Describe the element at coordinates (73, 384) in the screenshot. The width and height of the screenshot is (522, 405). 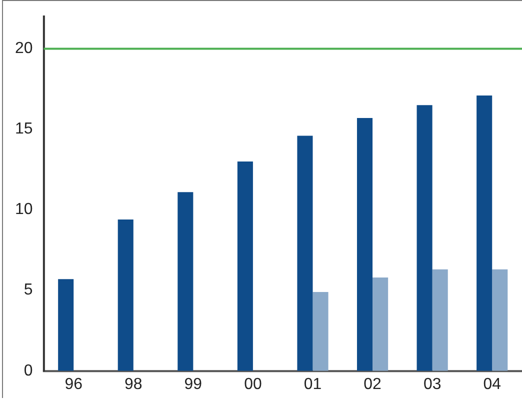
I see `x-tick-label: 96` at that location.